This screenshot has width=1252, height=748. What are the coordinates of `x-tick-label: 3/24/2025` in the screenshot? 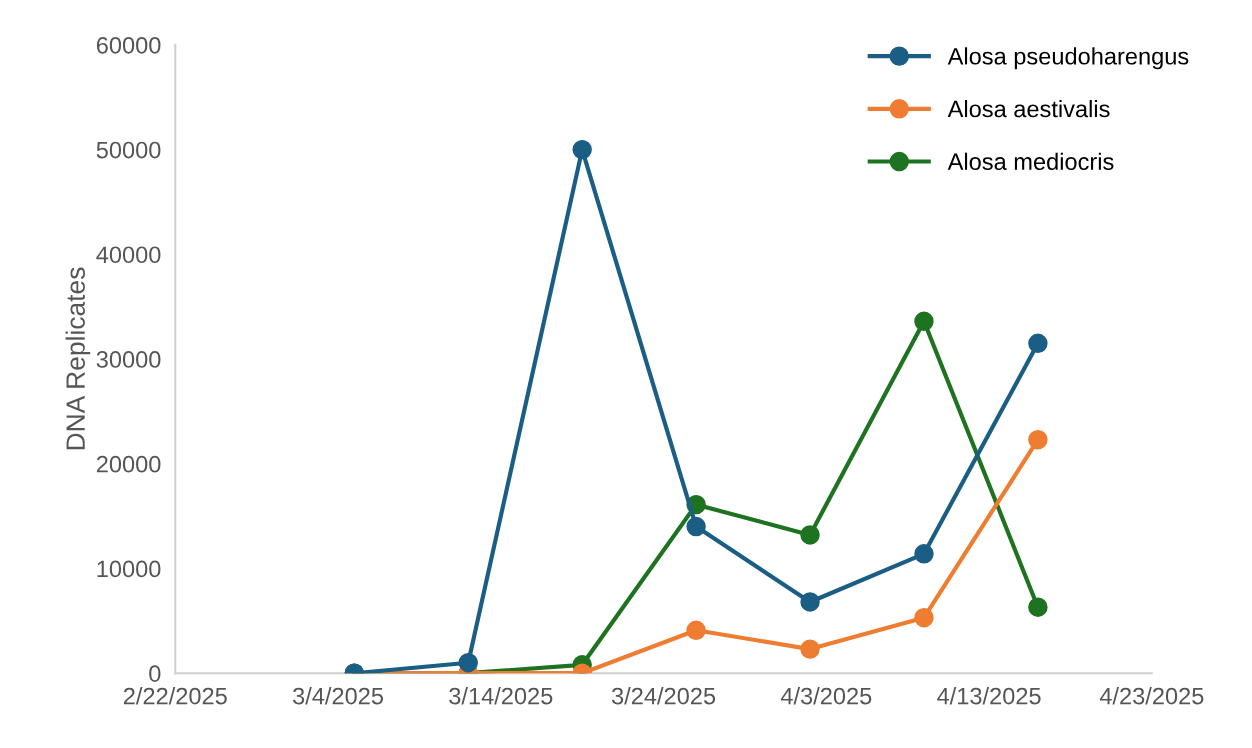 It's located at (663, 696).